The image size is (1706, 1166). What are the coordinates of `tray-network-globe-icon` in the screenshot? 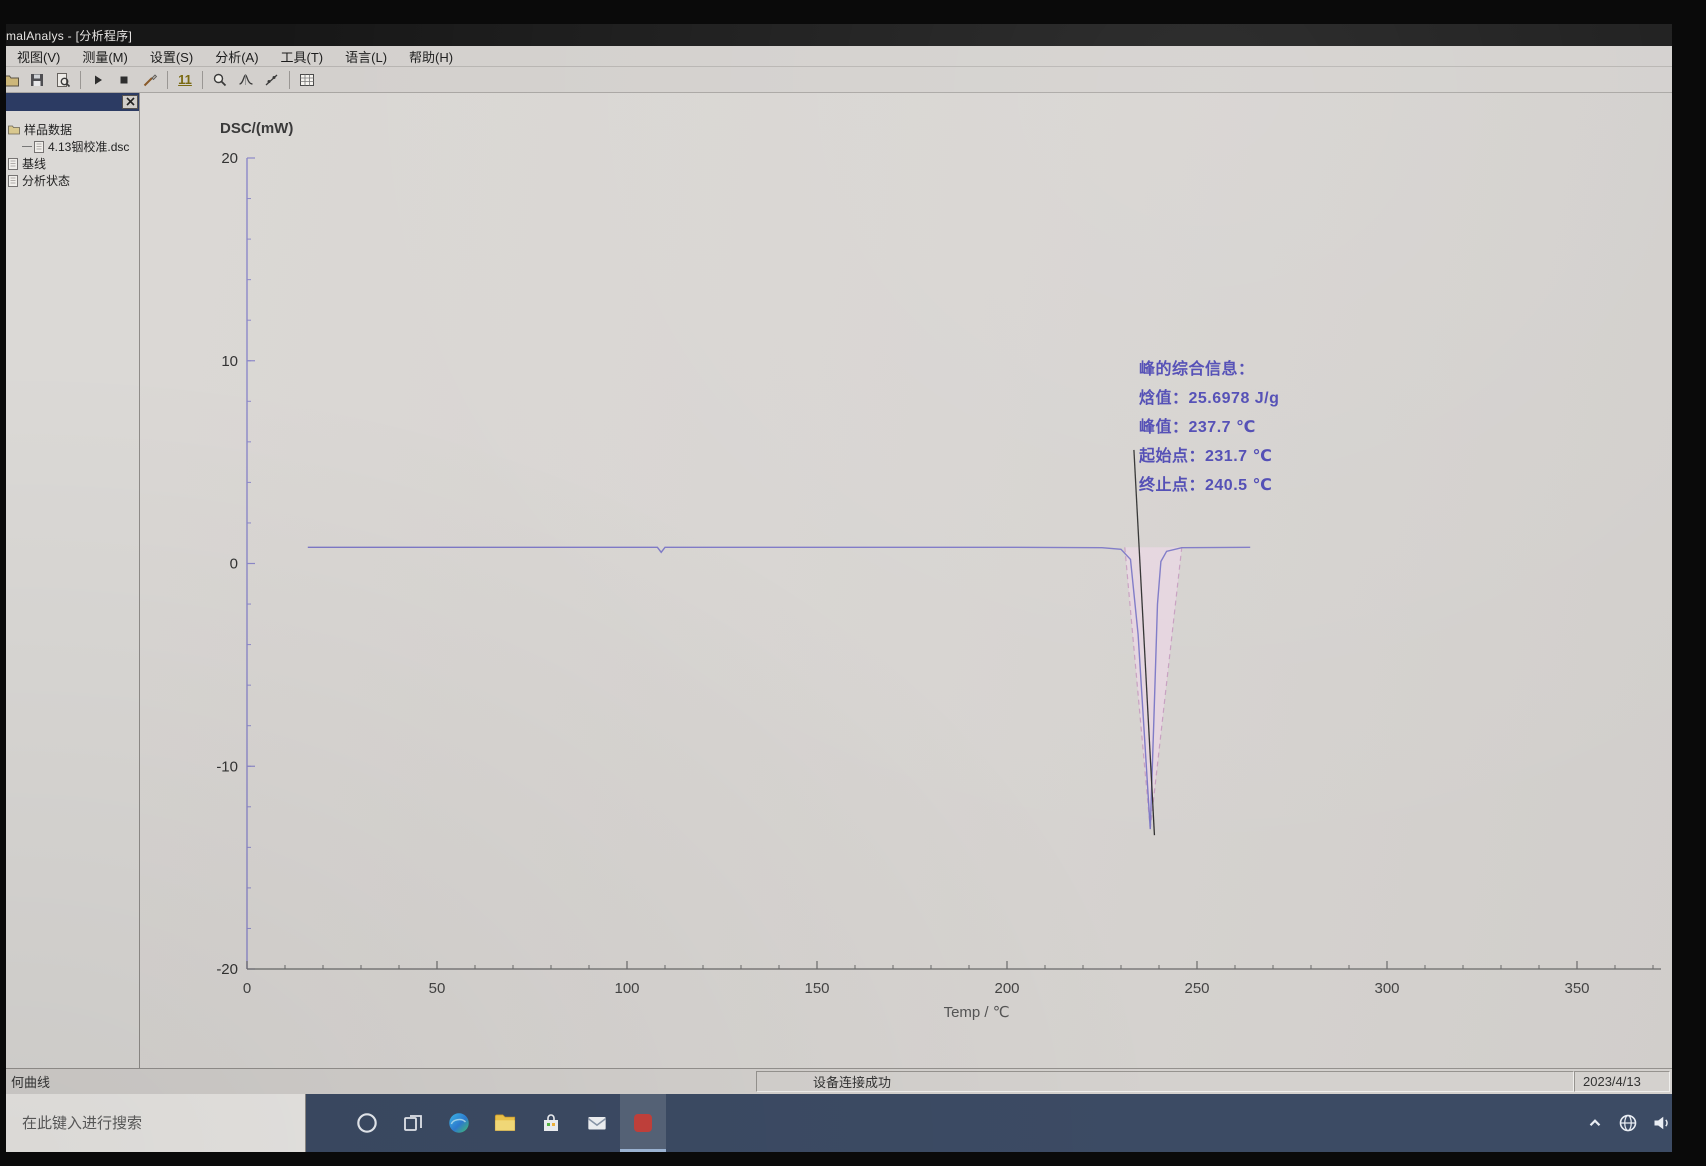 It's located at (1628, 1123).